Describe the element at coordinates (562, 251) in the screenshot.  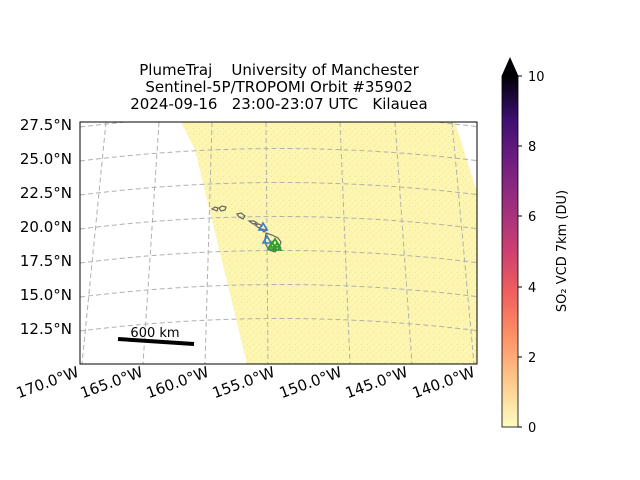
I see `colorbar-label: SO₂ VCD 7km (DU)` at that location.